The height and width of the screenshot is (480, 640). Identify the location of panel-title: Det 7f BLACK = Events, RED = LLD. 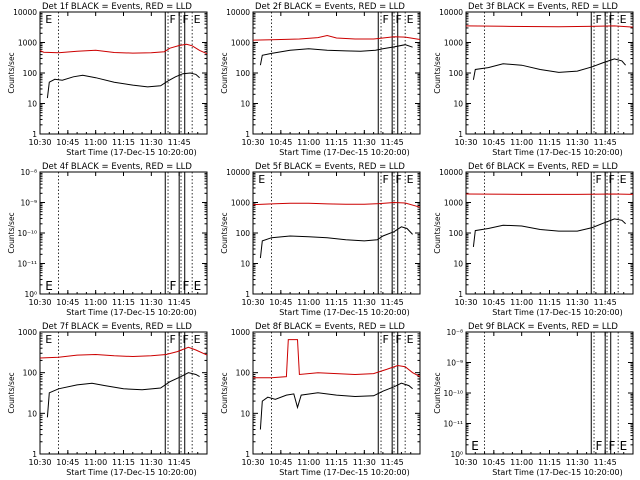
(117, 327).